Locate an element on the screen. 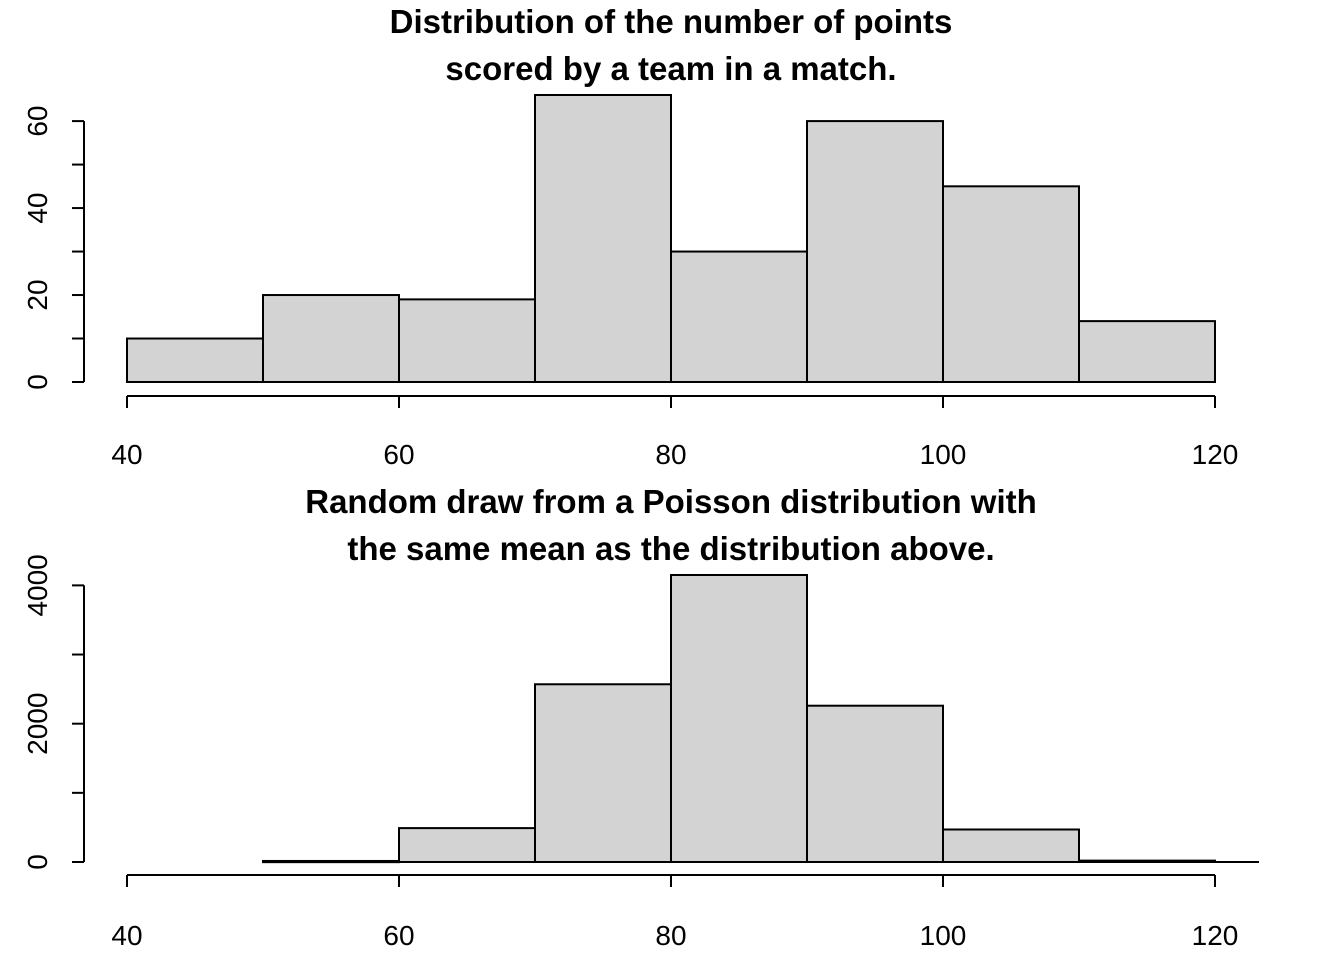 The width and height of the screenshot is (1344, 960). y-tick-label: 2000 is located at coordinates (37, 724).